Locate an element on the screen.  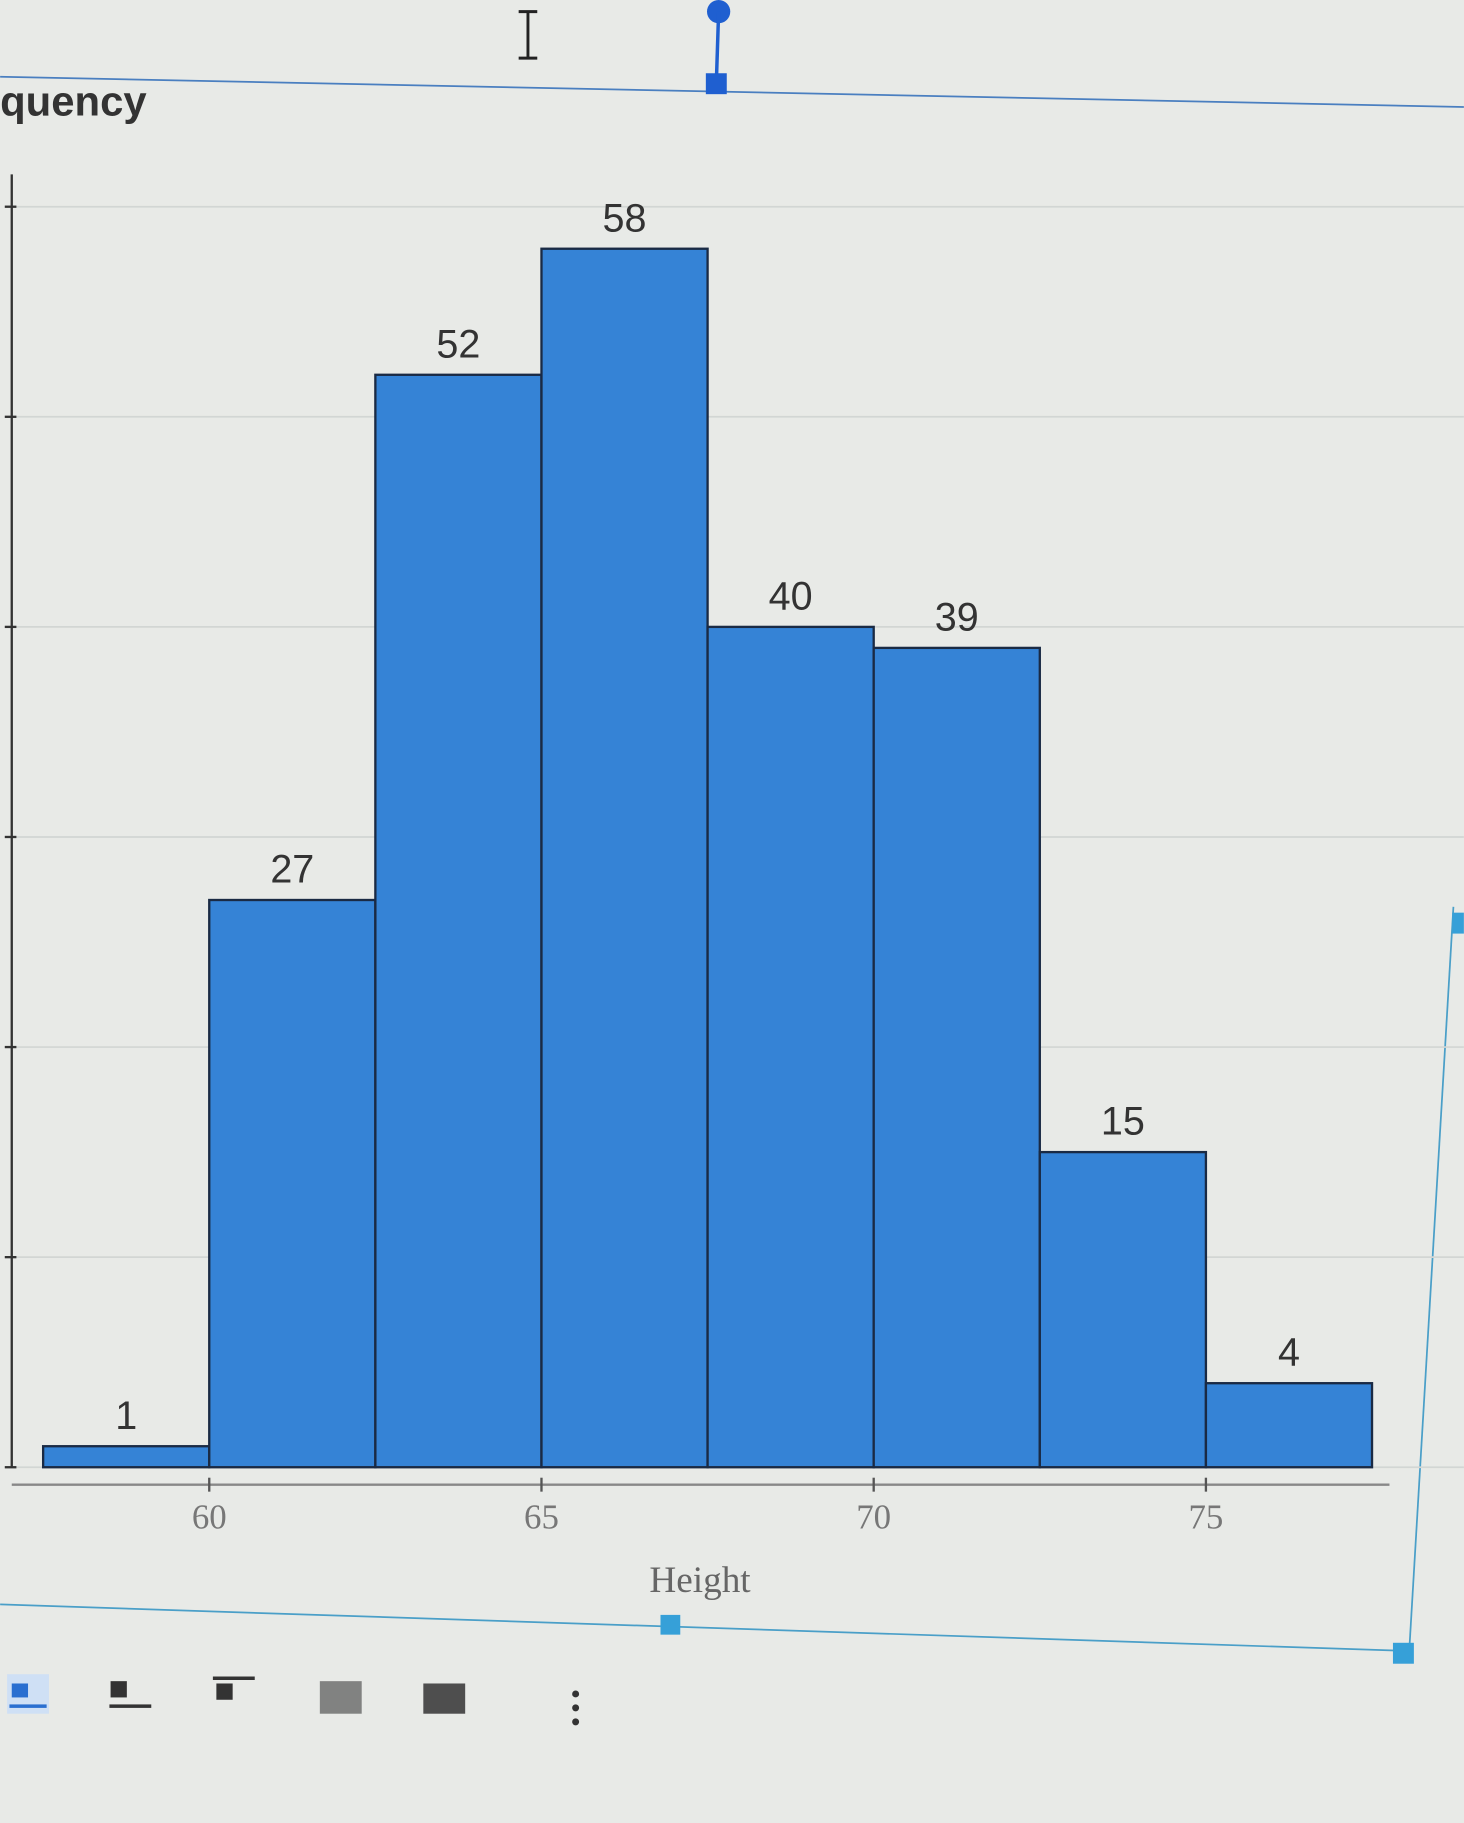
behind-text-button is located at coordinates (340, 1697).